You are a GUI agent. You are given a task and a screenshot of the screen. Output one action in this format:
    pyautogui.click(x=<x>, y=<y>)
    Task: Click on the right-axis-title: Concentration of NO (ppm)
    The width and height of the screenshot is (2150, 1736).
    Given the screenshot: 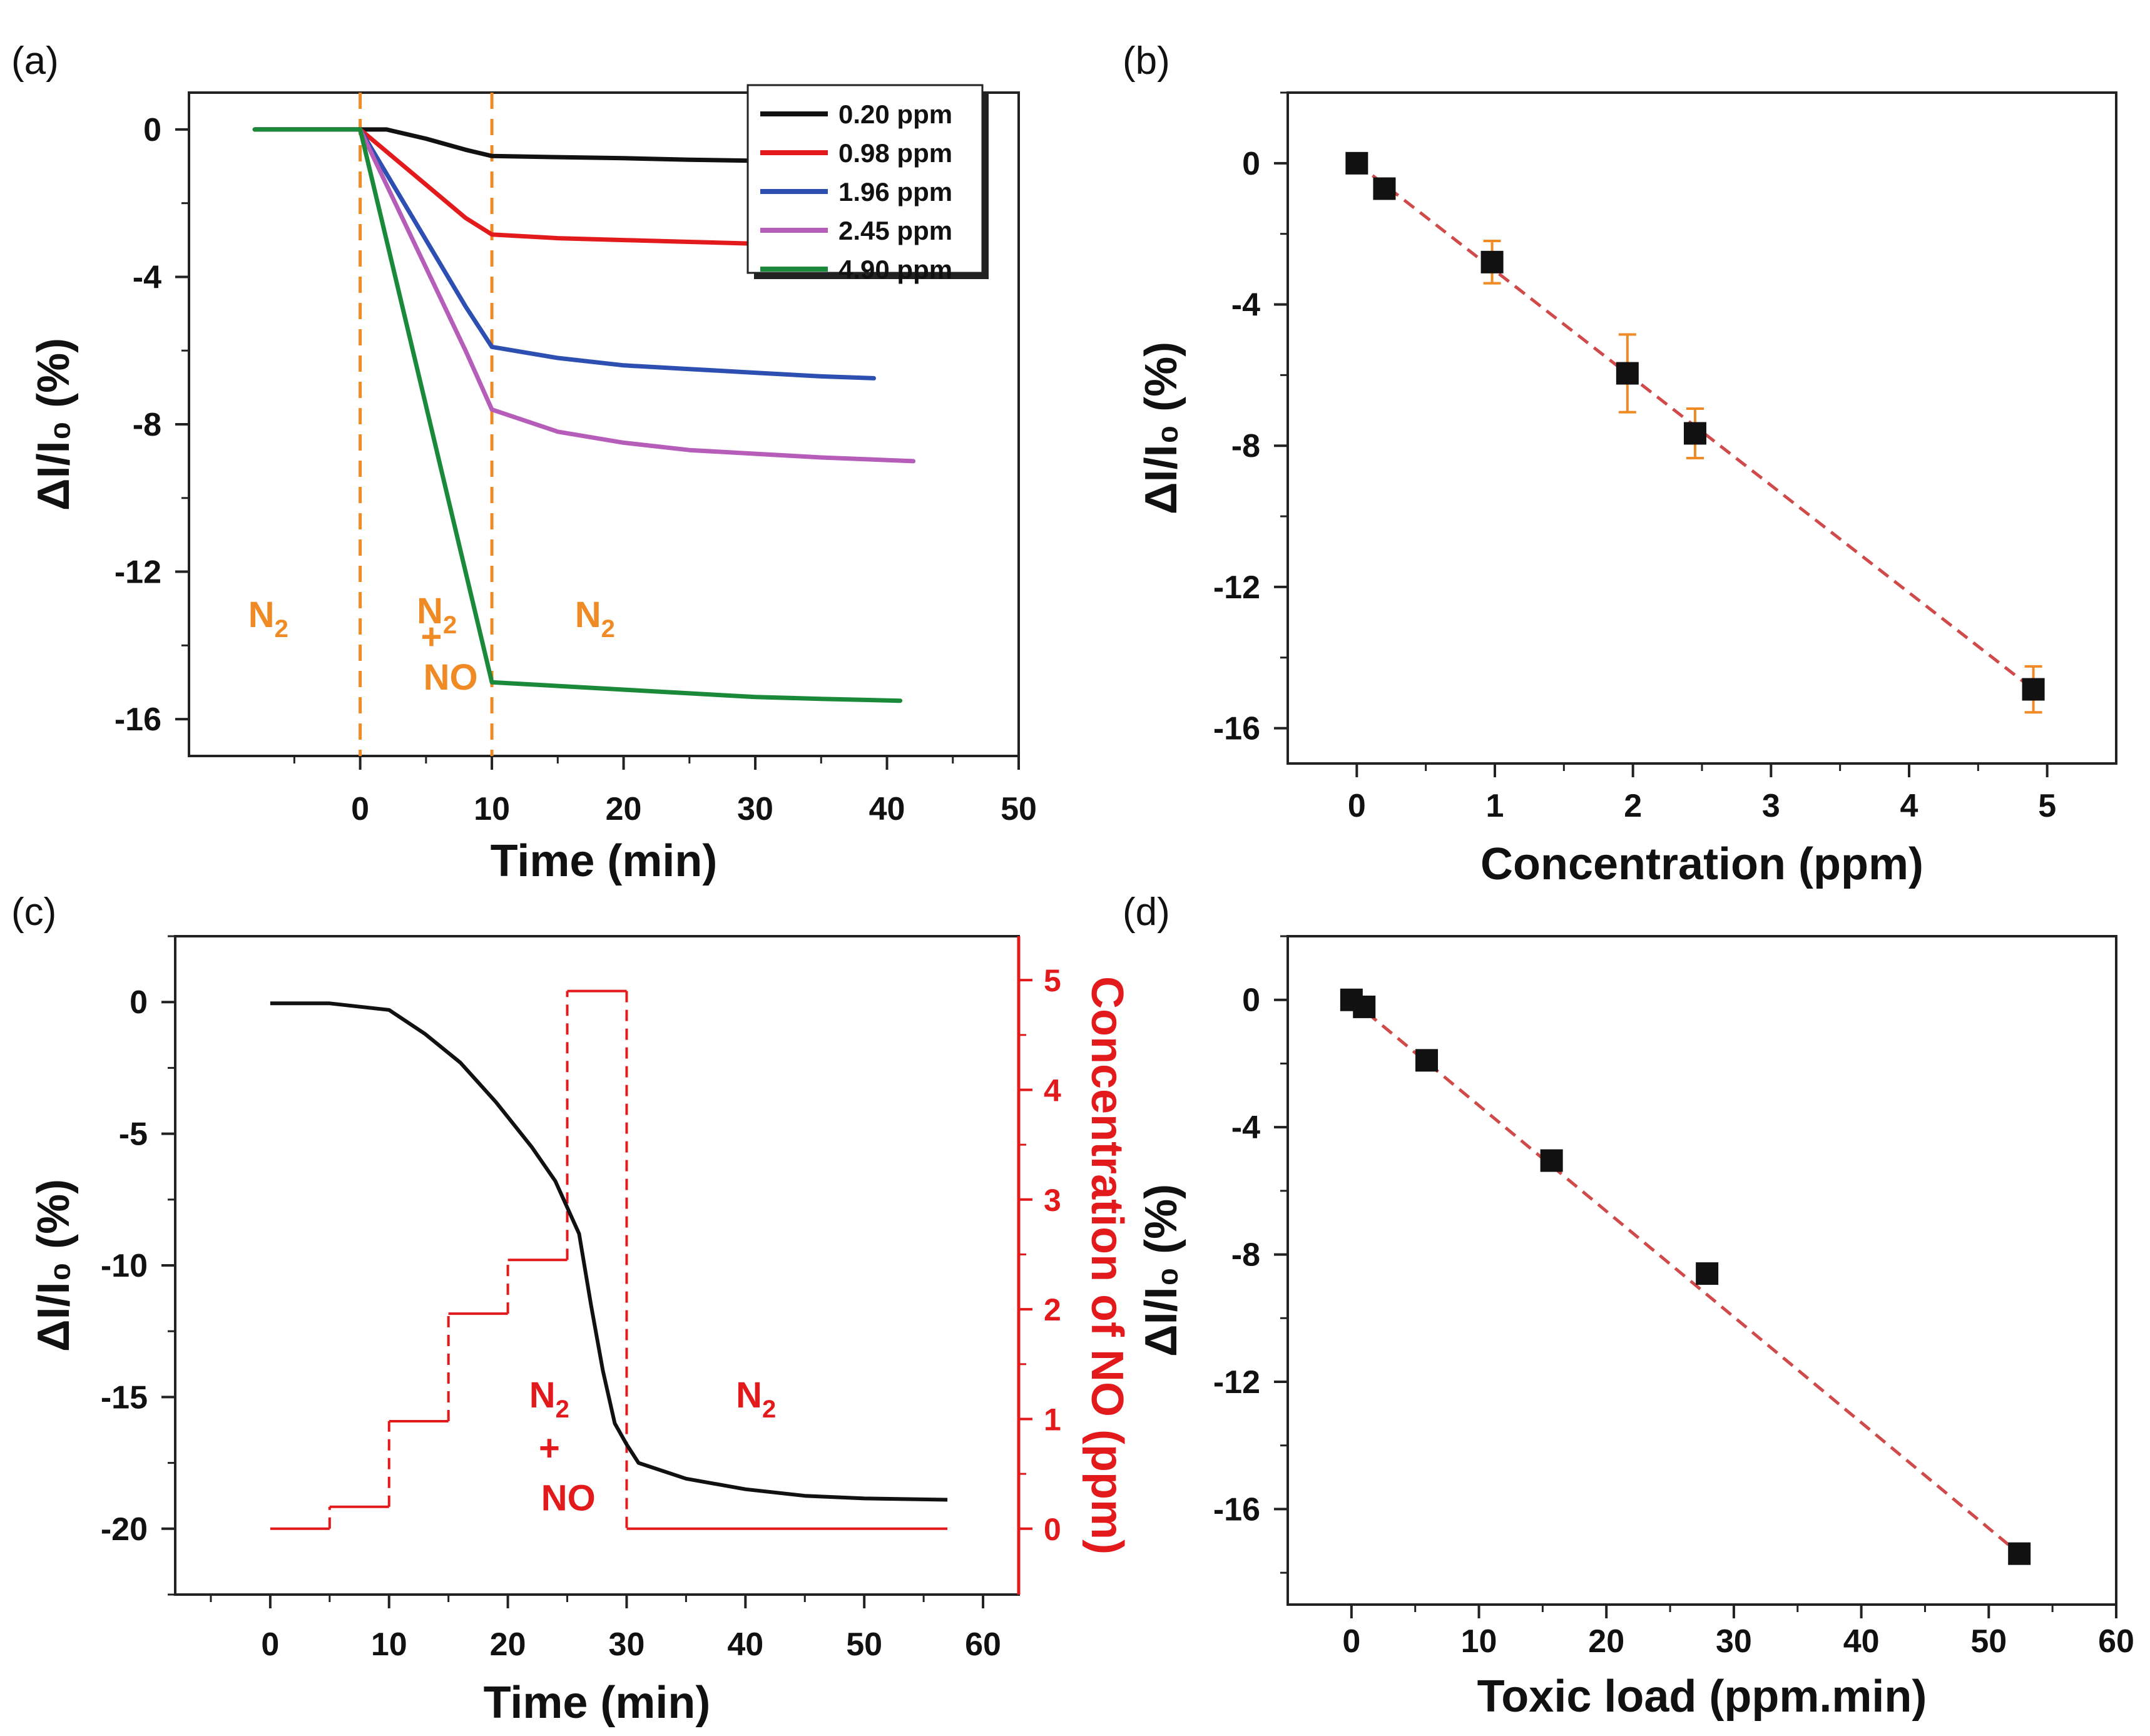 What is the action you would take?
    pyautogui.click(x=1107, y=1265)
    